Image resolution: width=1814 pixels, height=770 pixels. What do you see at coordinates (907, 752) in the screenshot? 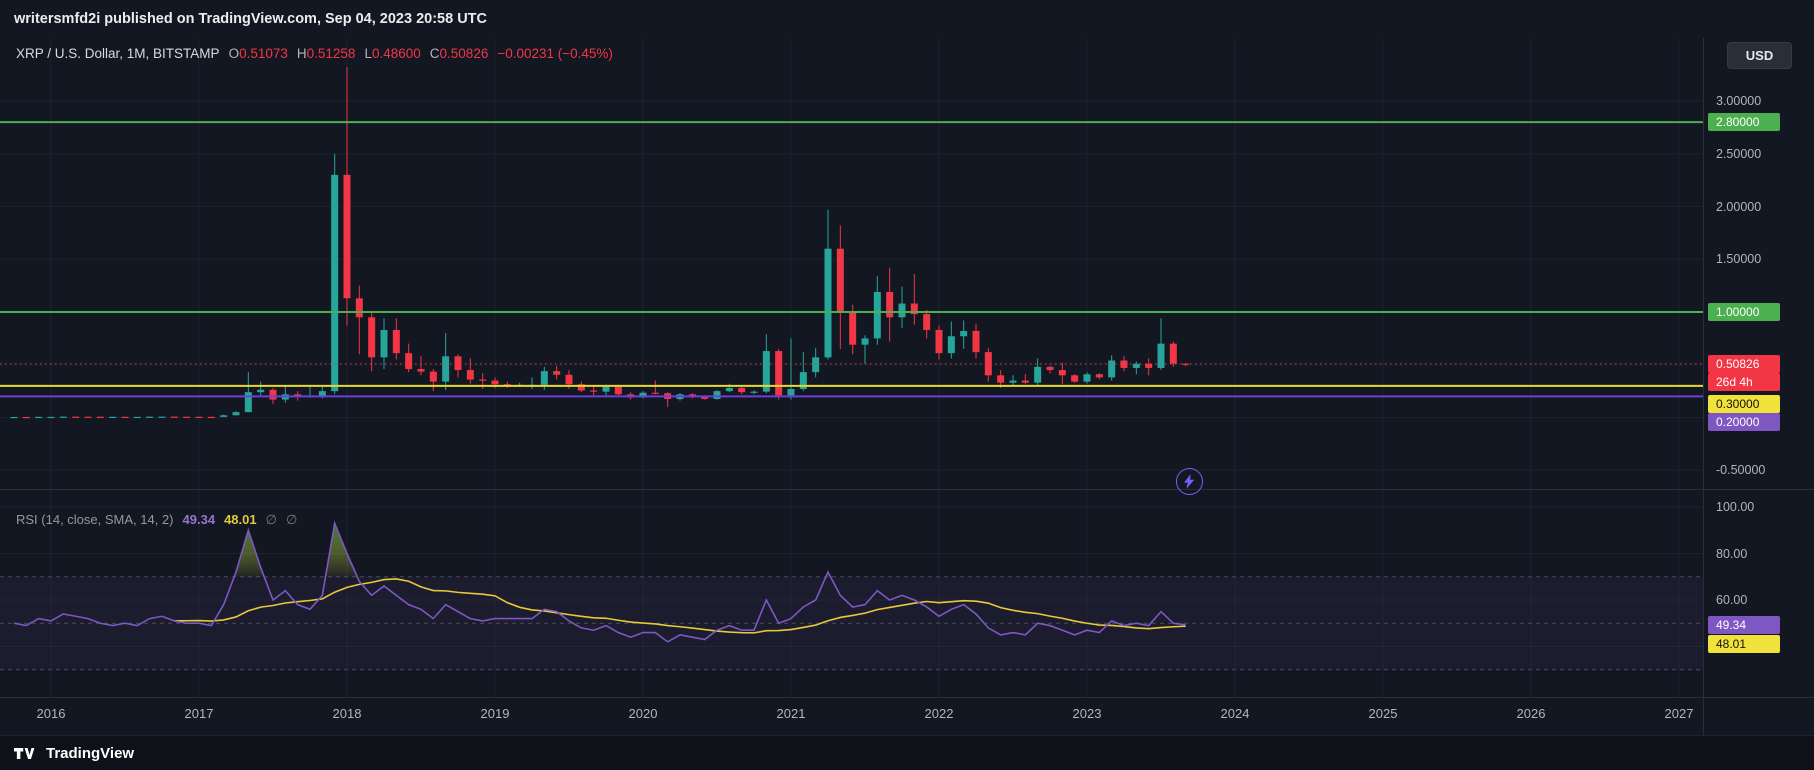
I see `footer-bar: TradingView` at bounding box center [907, 752].